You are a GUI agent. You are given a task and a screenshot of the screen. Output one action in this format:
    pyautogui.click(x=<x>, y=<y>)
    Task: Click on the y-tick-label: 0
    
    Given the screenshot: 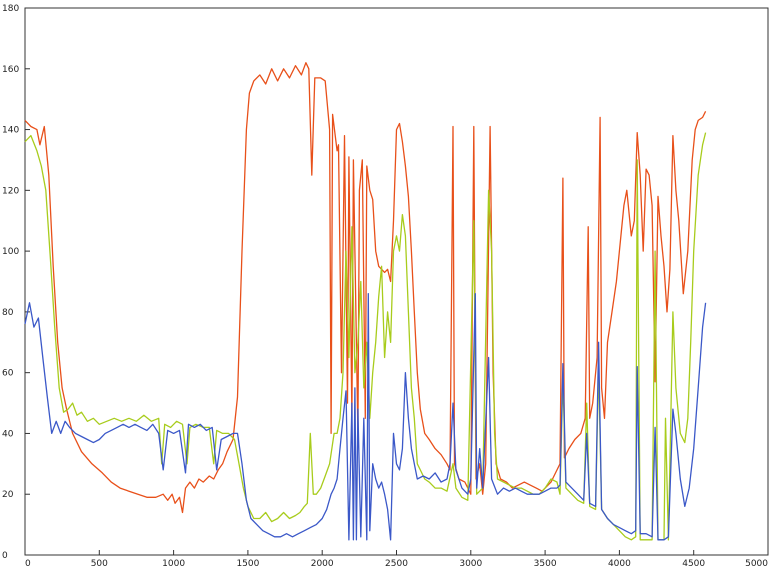 What is the action you would take?
    pyautogui.click(x=5, y=556)
    